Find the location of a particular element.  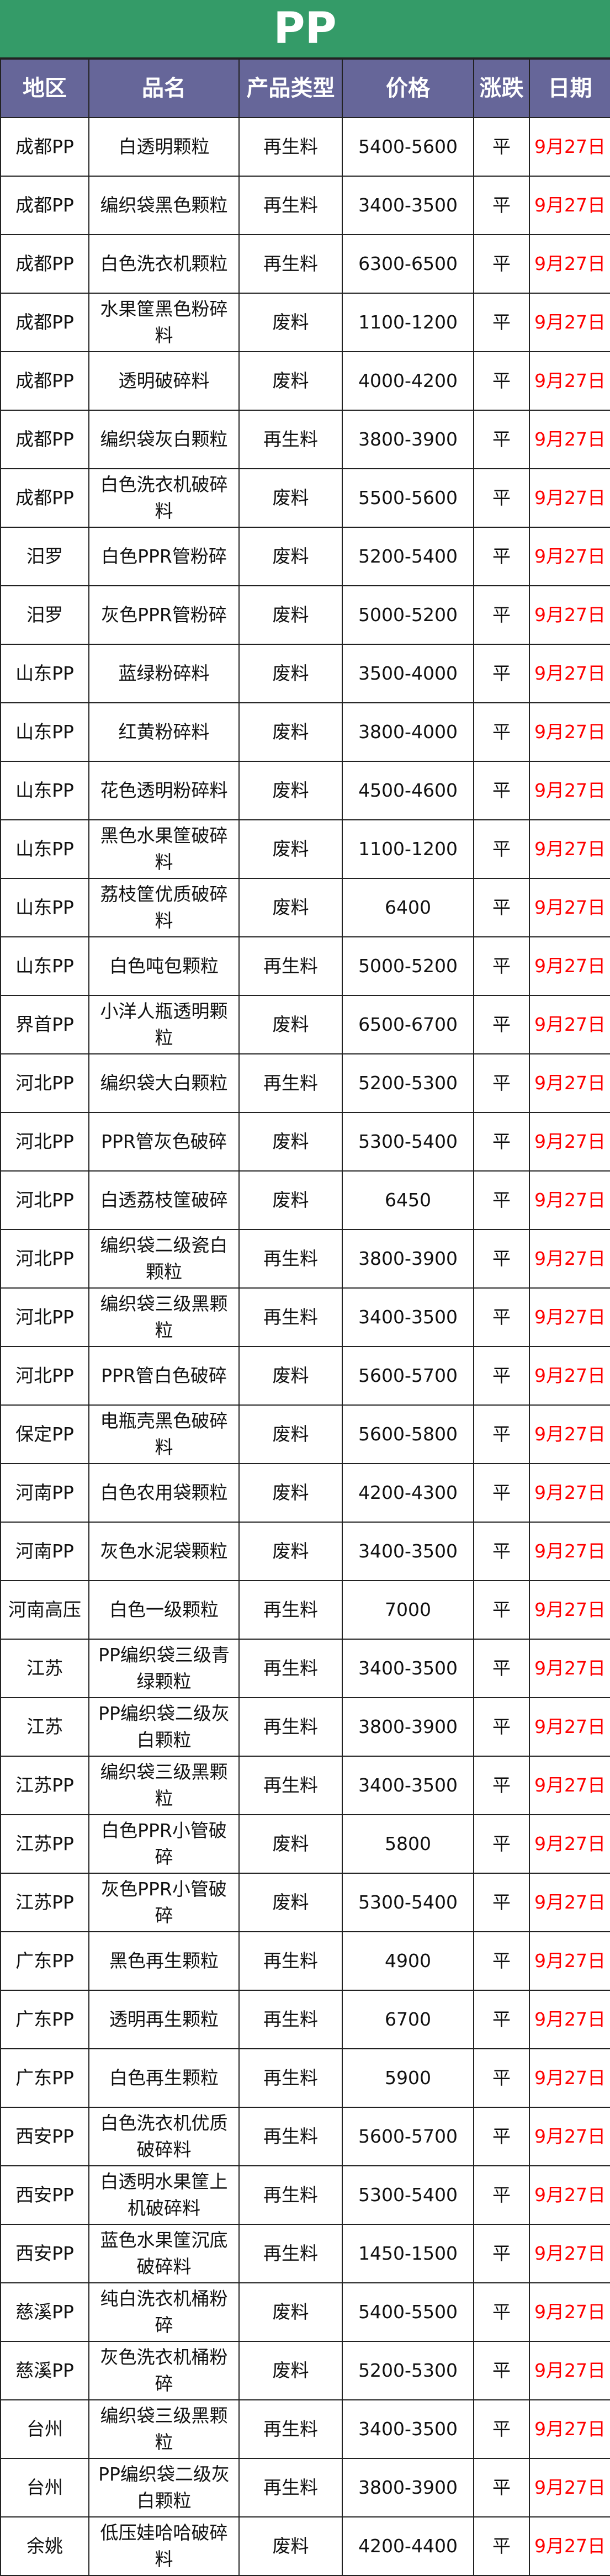

table-row: 成都PP 水果筐黑色粉碎料 废料 1100-1200 平 9月27日 is located at coordinates (305, 322).